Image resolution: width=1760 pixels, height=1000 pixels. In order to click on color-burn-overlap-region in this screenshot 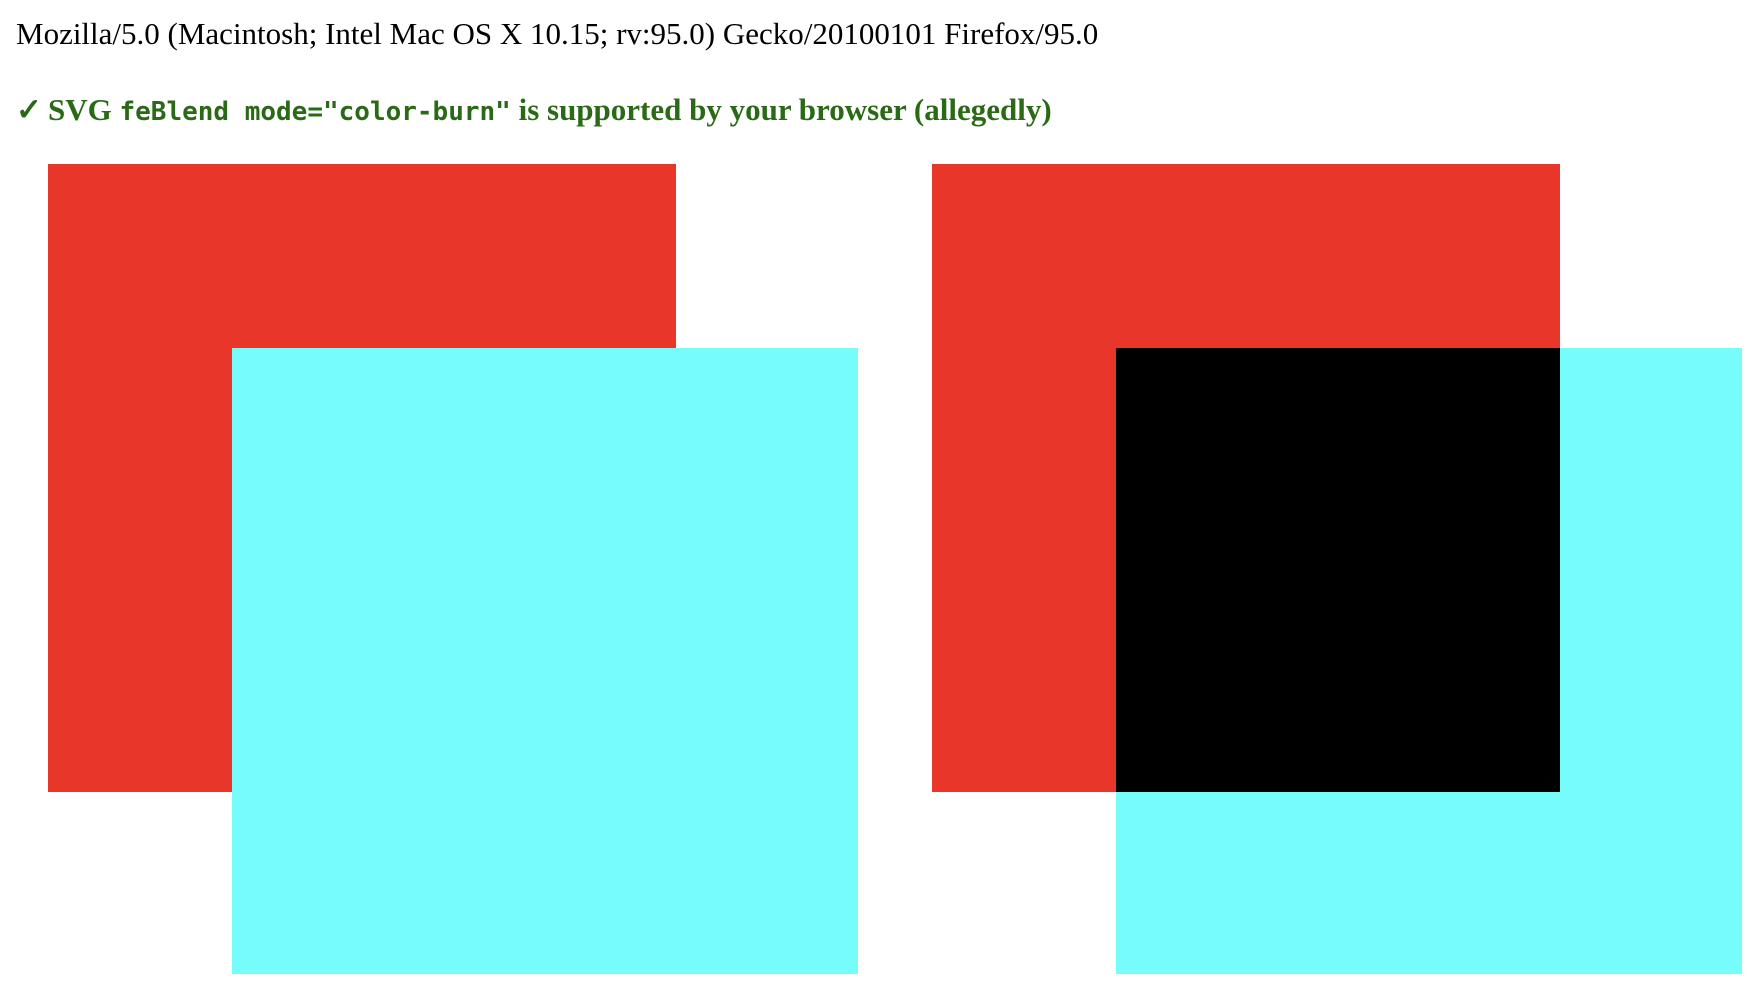, I will do `click(1338, 570)`.